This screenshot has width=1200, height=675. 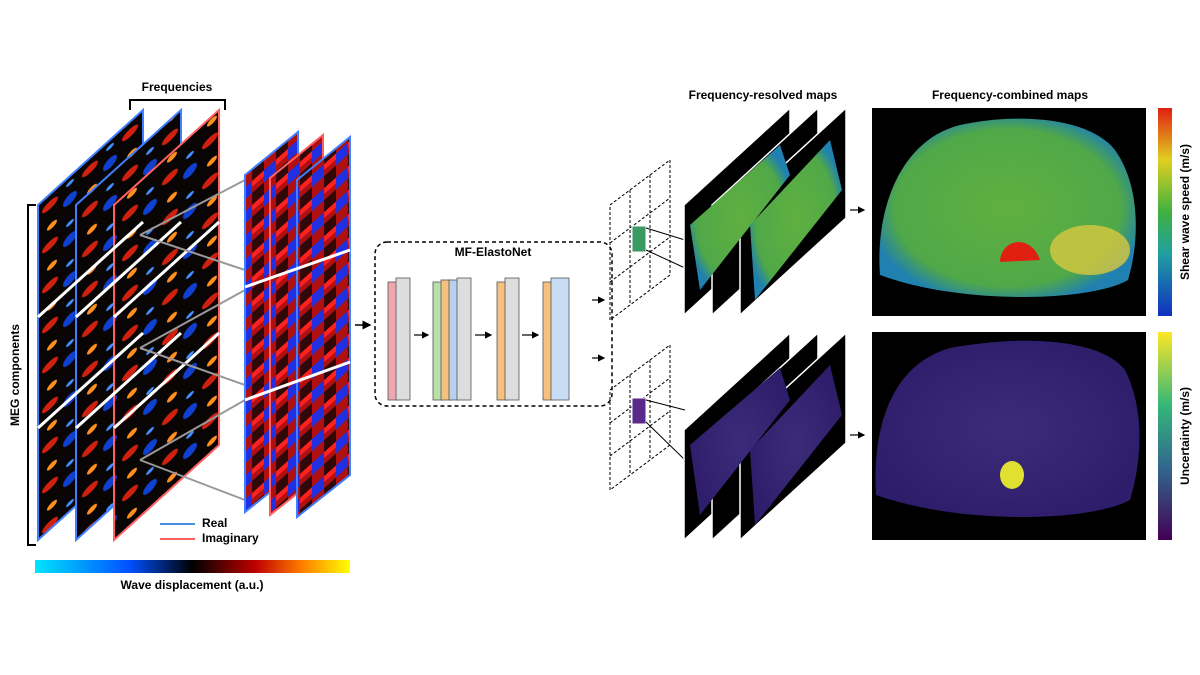 I want to click on network-box, so click(x=493, y=324).